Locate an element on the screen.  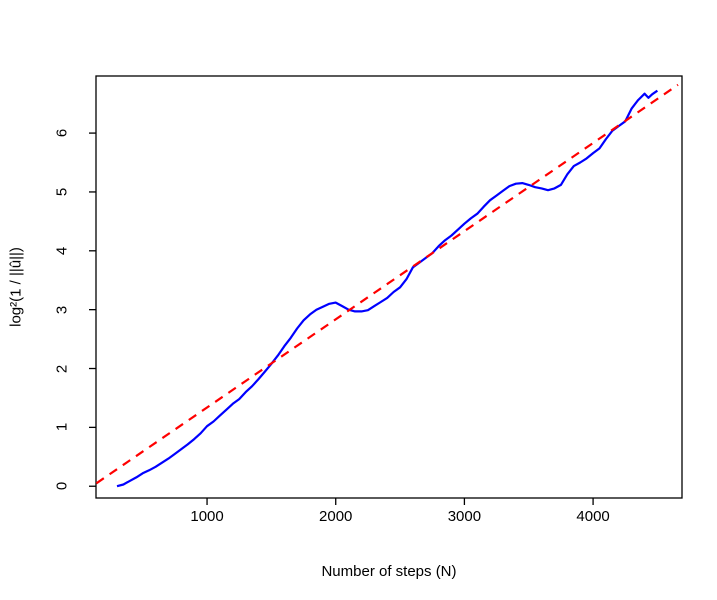
y-tick-label: 6 is located at coordinates (62, 133).